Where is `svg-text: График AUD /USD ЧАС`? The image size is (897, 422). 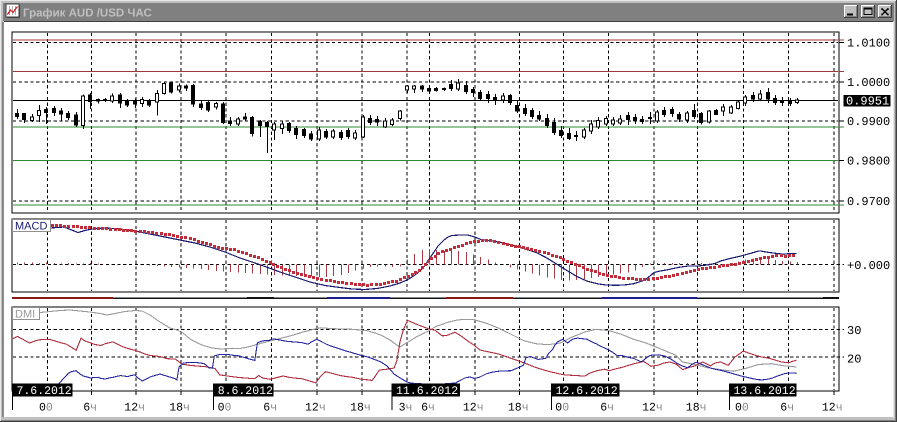 svg-text: График AUD /USD ЧАС is located at coordinates (87, 14).